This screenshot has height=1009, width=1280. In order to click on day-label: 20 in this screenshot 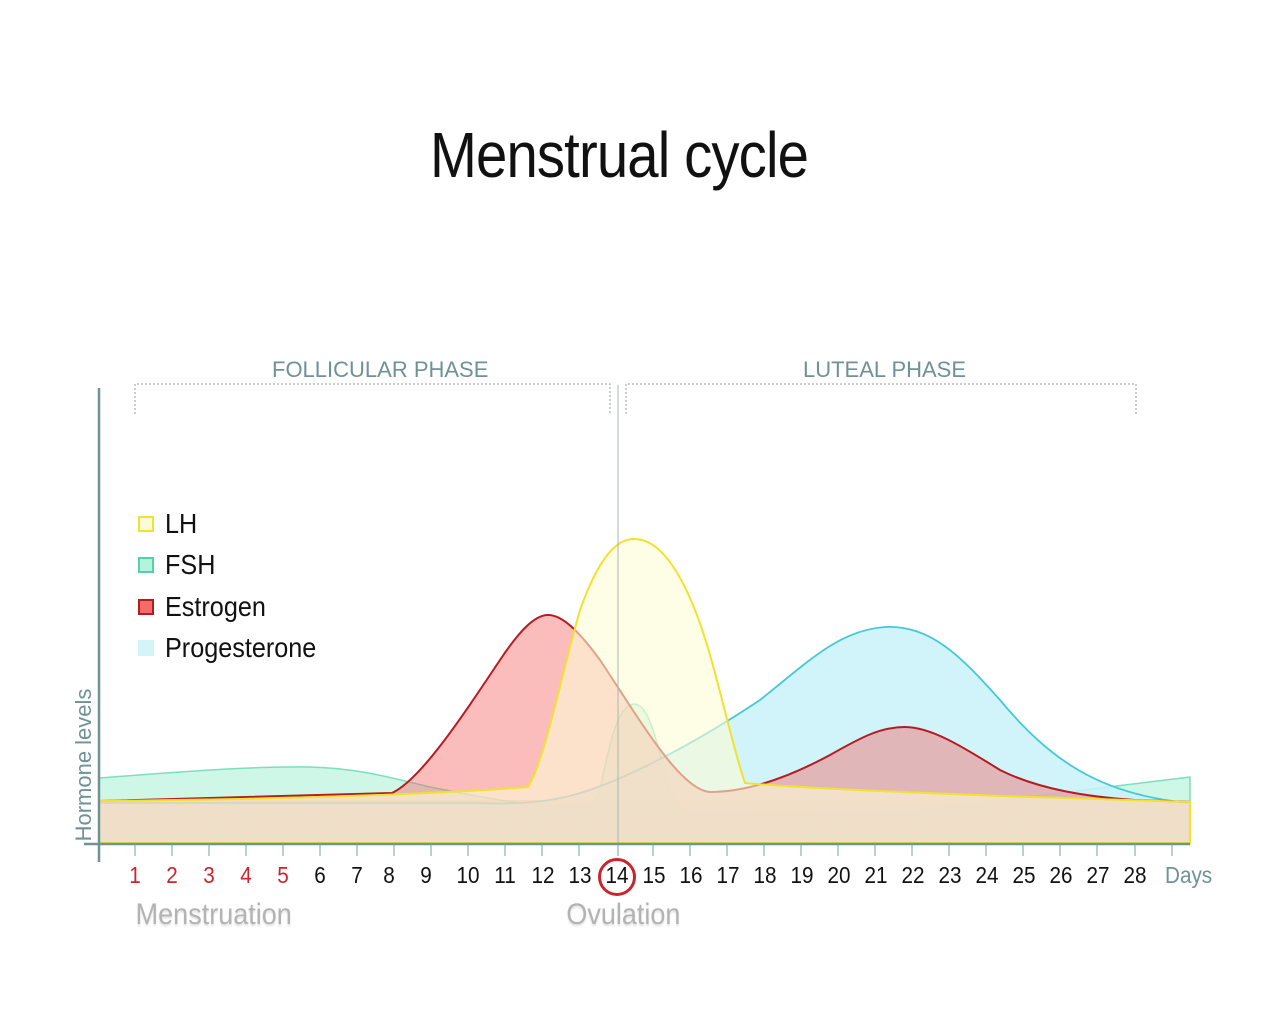, I will do `click(839, 875)`.